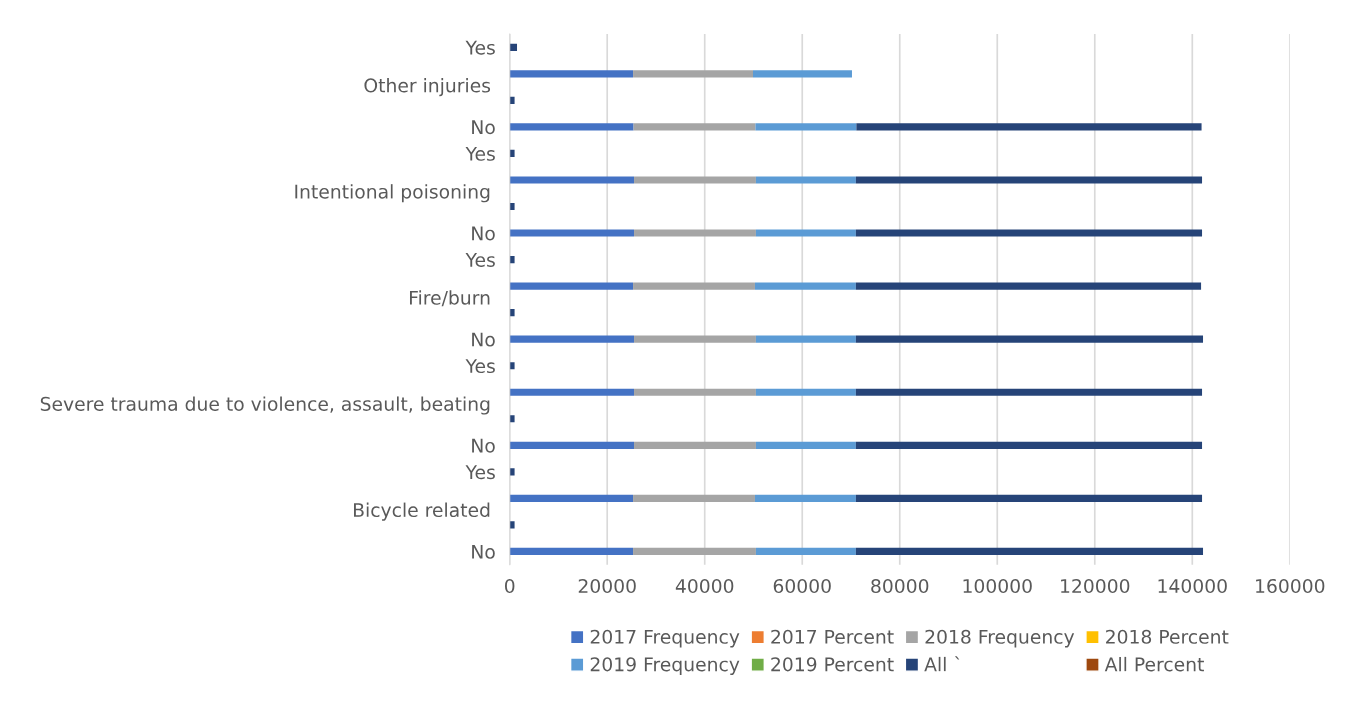  I want to click on x-tick-label: 120000, so click(1095, 586).